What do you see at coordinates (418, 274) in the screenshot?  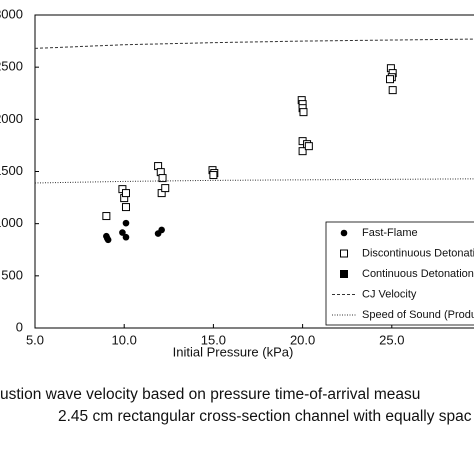 I see `legend-label: Continuous Detonation` at bounding box center [418, 274].